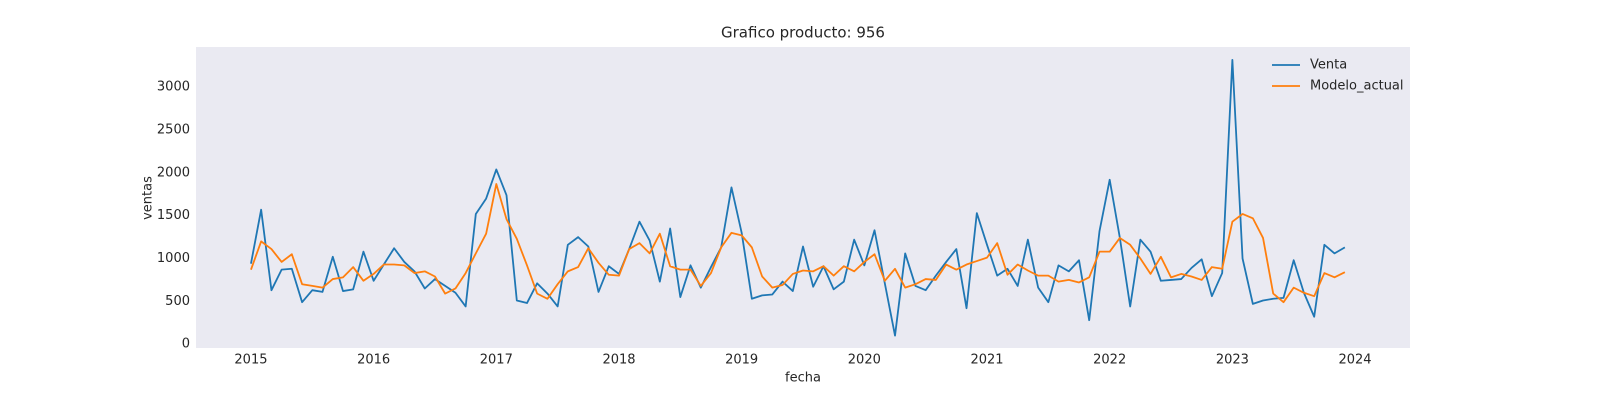 This screenshot has height=400, width=1600. Describe the element at coordinates (618, 360) in the screenshot. I see `x-tick-label: 2018` at that location.